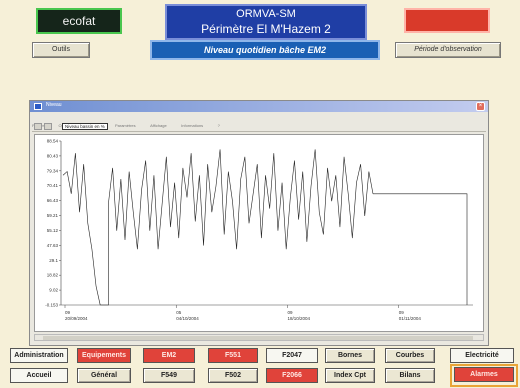 The image size is (520, 388). I want to click on window-title: Niveau, so click(54, 105).